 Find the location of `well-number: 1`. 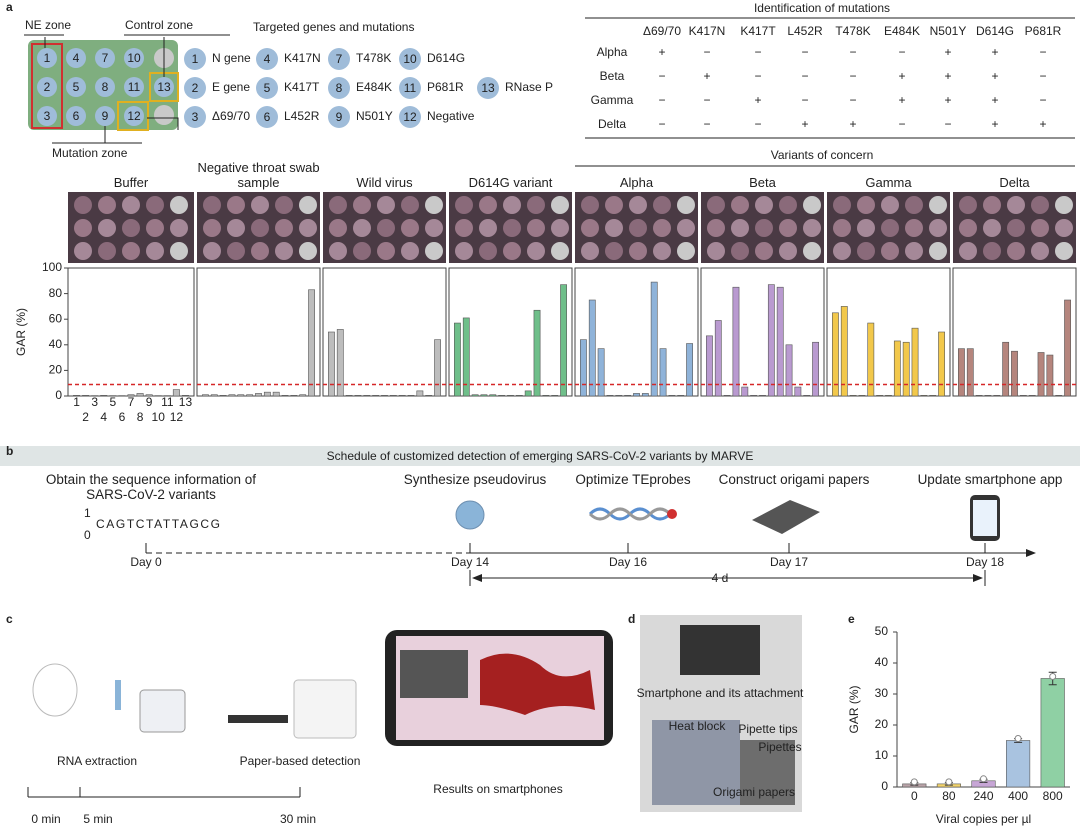

well-number: 1 is located at coordinates (47, 58).